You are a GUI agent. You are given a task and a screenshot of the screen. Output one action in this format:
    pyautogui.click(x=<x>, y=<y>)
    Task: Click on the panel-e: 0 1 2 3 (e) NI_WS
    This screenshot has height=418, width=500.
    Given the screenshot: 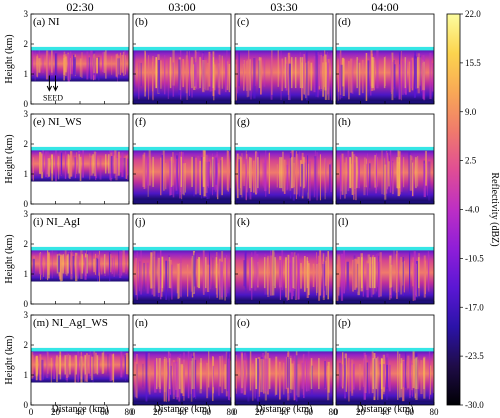 What is the action you would take?
    pyautogui.click(x=77, y=159)
    